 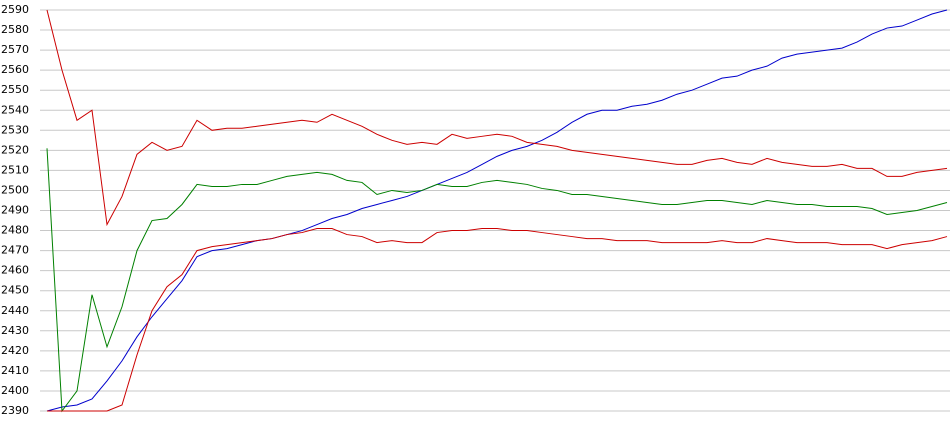 What do you see at coordinates (15, 410) in the screenshot?
I see `y-tick-label: 2390` at bounding box center [15, 410].